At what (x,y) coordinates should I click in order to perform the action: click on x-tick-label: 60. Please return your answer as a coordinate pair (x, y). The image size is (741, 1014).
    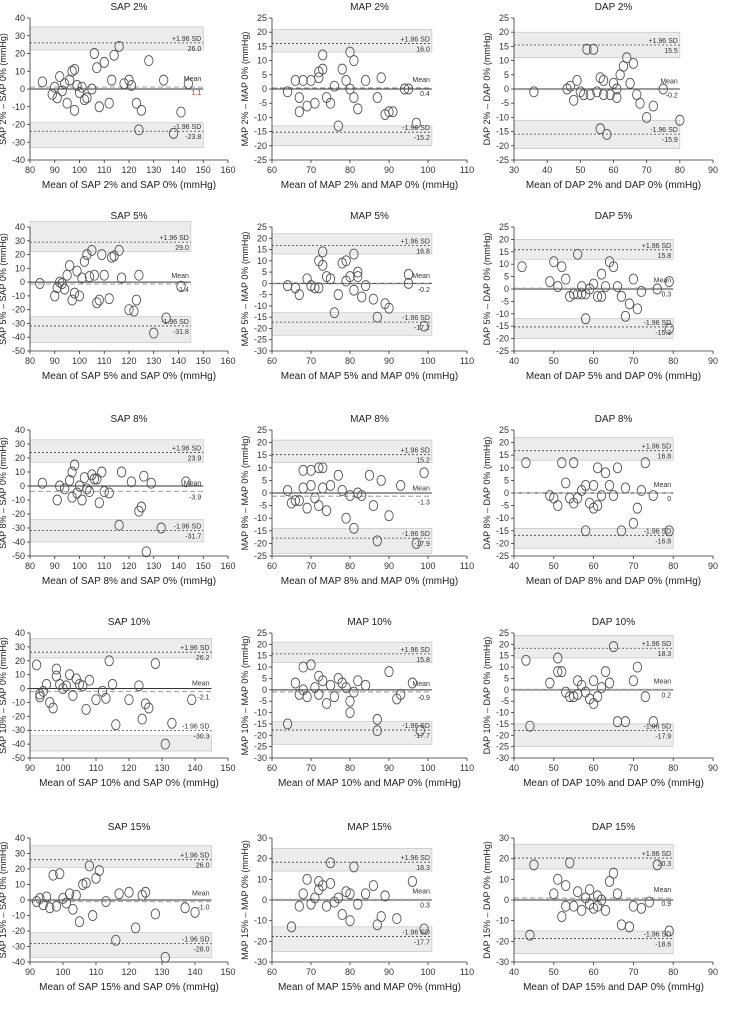
    Looking at the image, I should click on (272, 361).